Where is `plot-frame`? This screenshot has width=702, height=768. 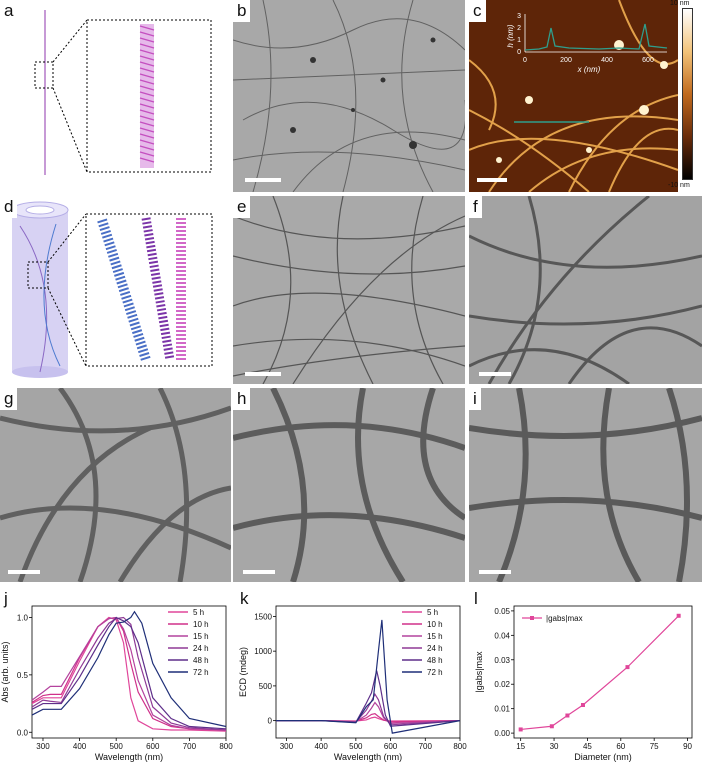
plot-frame is located at coordinates (603, 672).